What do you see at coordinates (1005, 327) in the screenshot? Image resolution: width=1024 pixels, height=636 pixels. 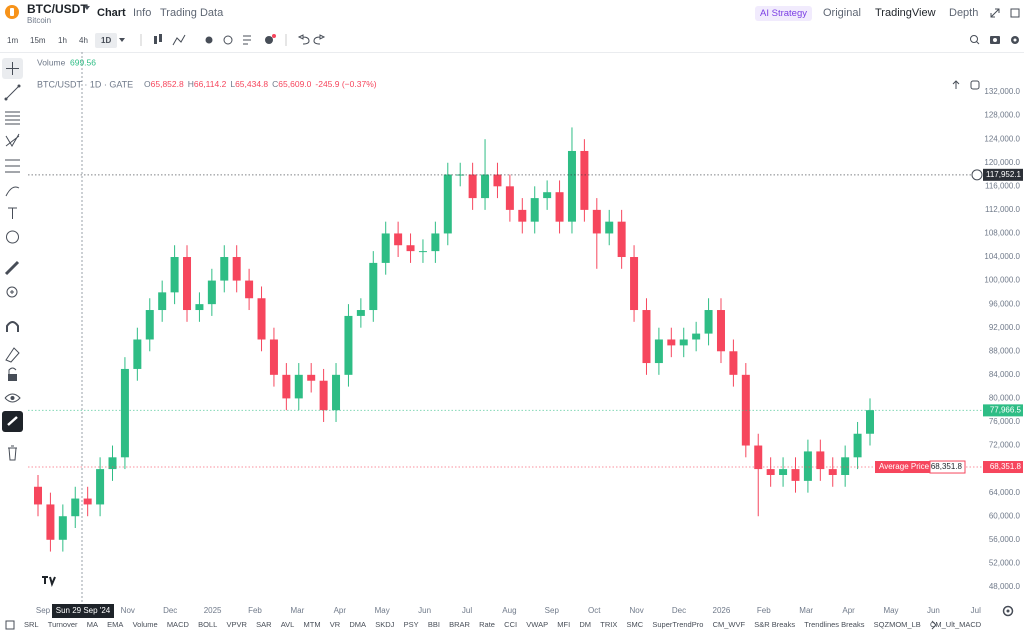 I see `y-tick-label: 92,000.0` at bounding box center [1005, 327].